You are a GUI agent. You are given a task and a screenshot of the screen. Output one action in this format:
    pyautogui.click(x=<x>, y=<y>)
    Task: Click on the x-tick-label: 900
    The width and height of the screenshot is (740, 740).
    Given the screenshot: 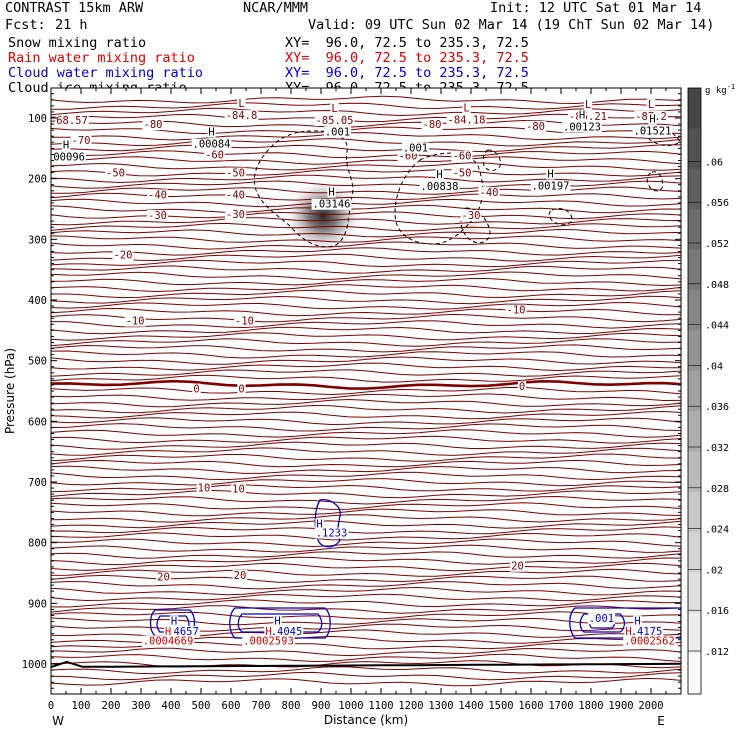 What is the action you would take?
    pyautogui.click(x=321, y=706)
    